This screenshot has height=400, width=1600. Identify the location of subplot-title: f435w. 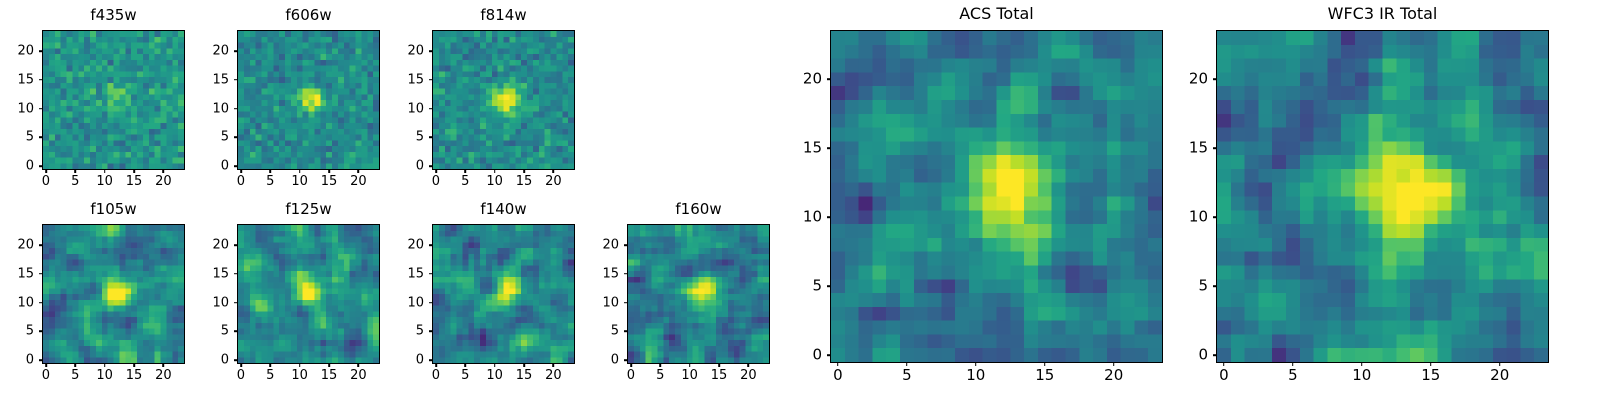
(113, 15).